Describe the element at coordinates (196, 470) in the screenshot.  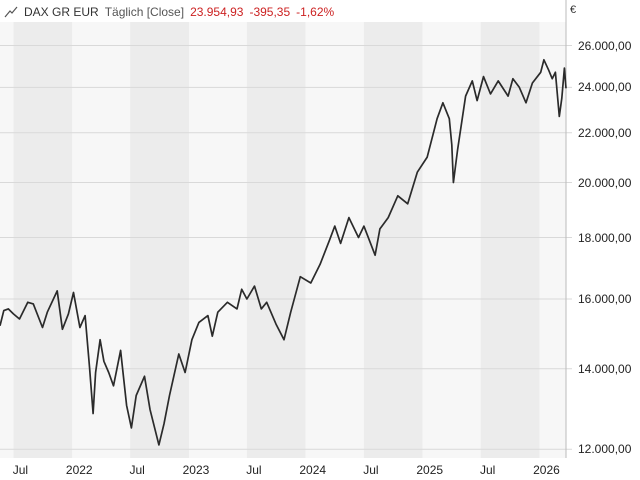
I see `x-tick-label: 2023` at that location.